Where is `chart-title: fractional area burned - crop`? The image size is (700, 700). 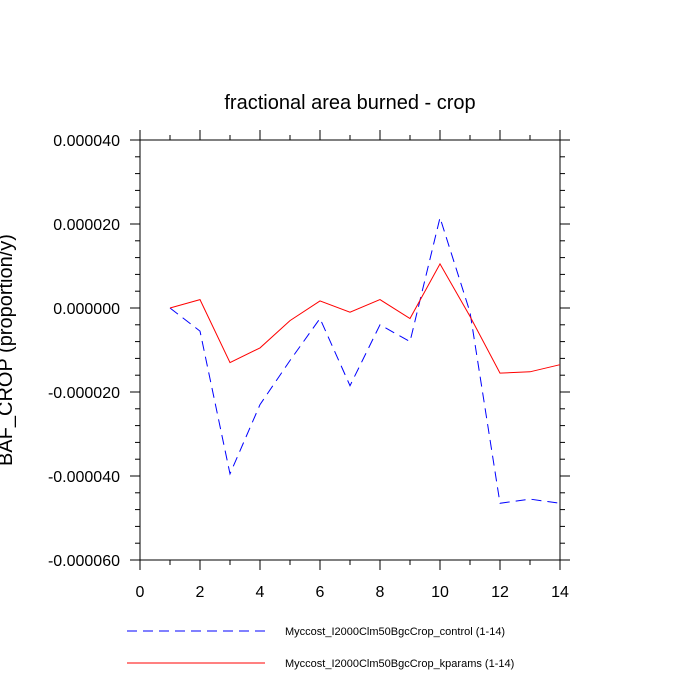
chart-title: fractional area burned - crop is located at coordinates (349, 103).